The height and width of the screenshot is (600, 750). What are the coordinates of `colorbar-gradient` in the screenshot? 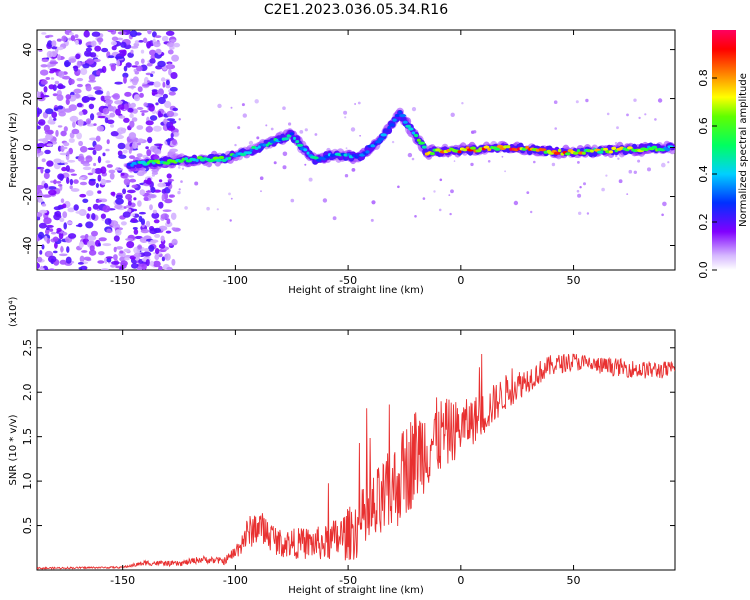 It's located at (724, 150).